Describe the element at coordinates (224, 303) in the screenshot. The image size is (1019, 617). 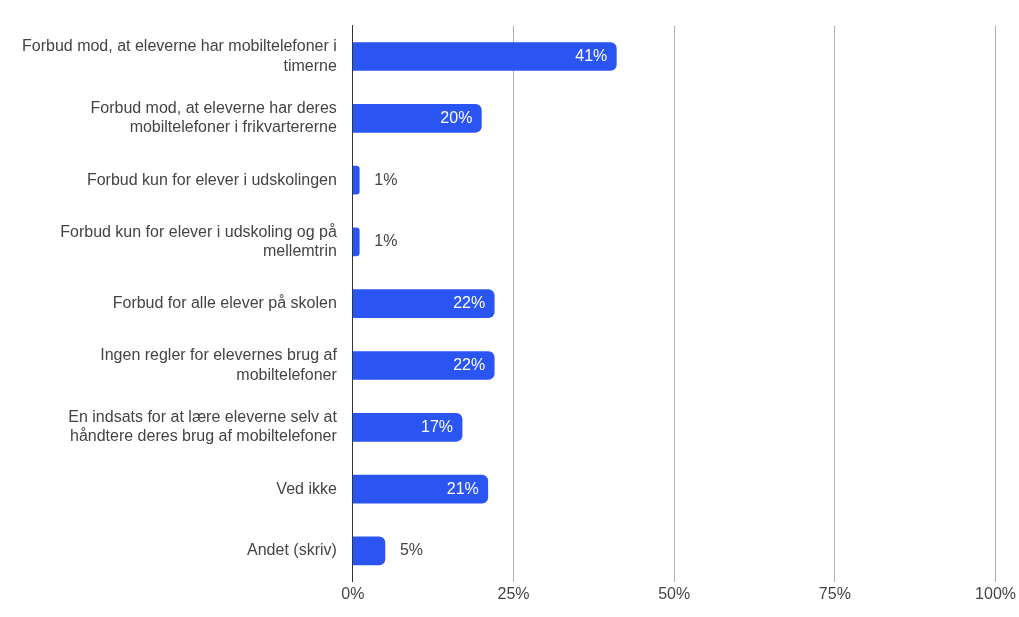
I see `y-tick-label: Forbud for alle elever på skolen` at that location.